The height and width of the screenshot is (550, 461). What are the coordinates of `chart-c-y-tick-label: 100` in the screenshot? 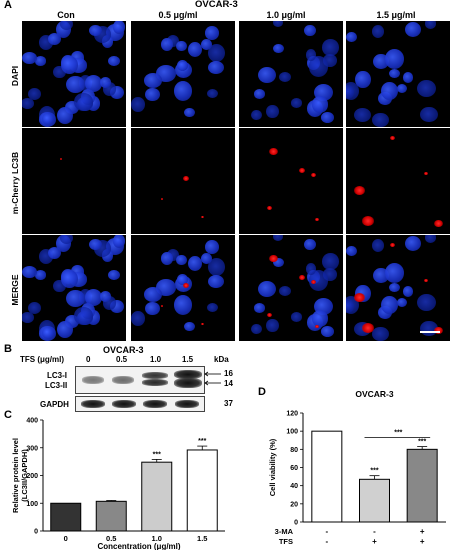 It's located at (32, 504).